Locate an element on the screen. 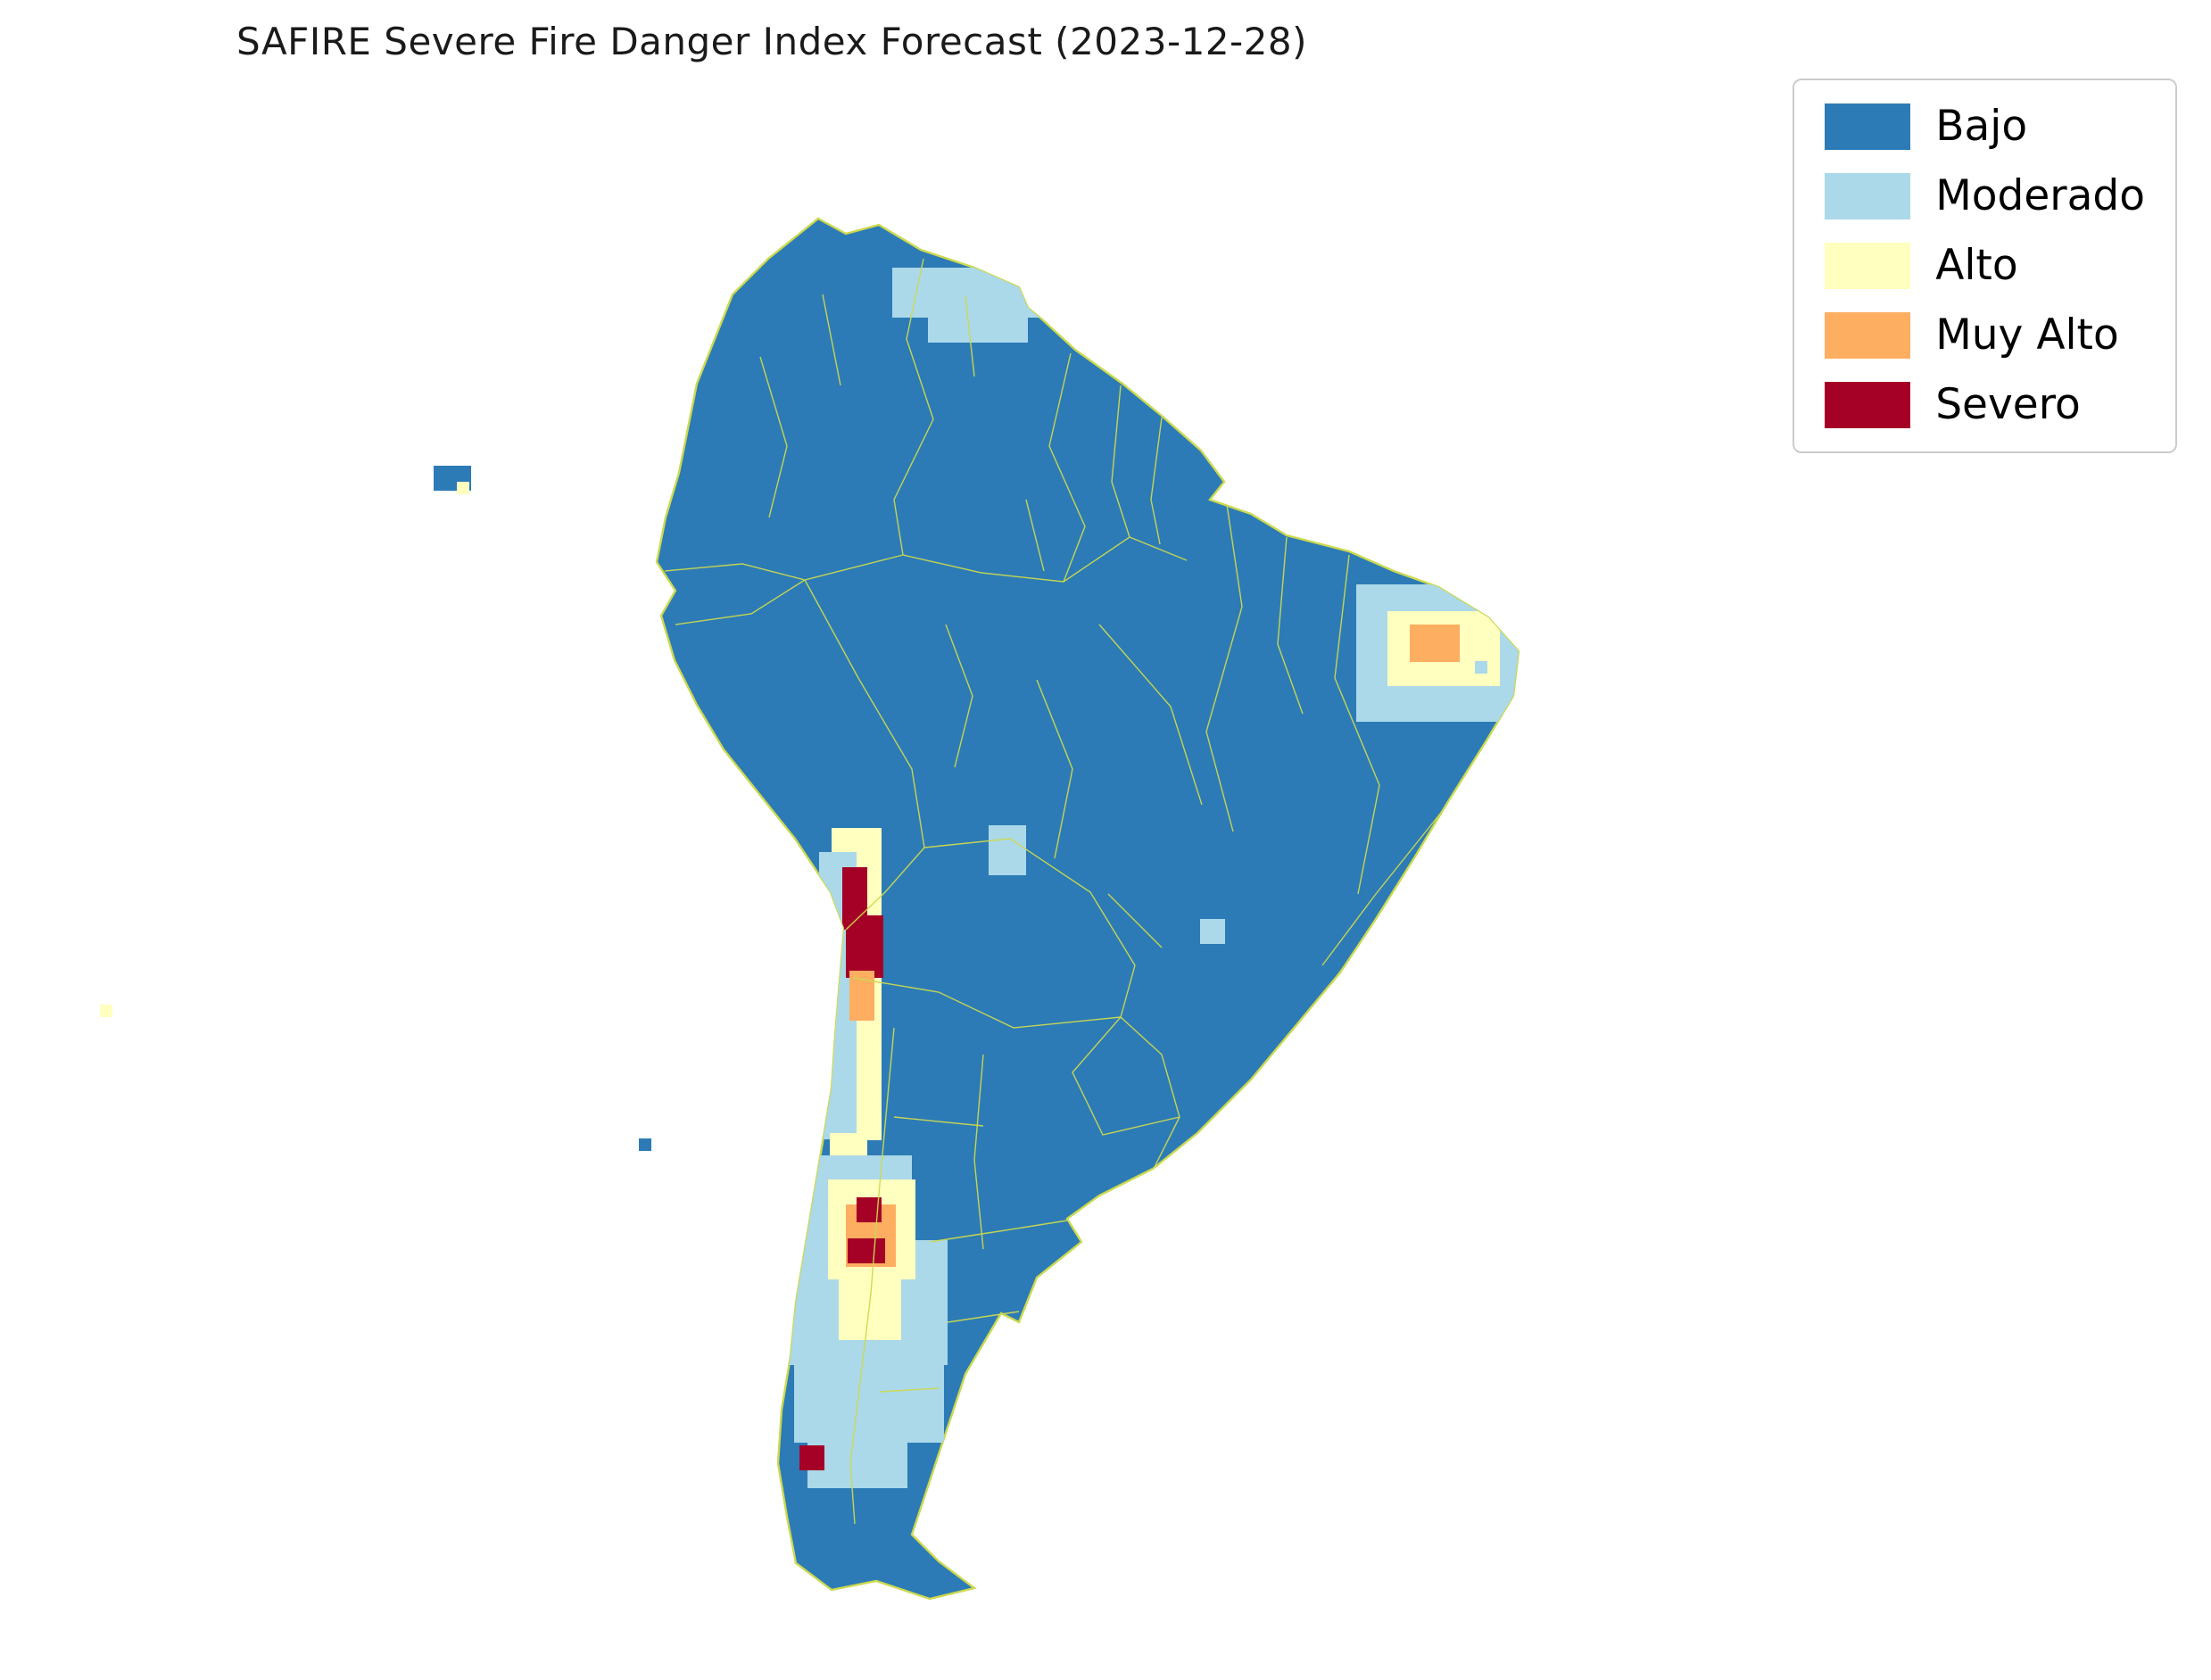 This screenshot has width=2211, height=1680. legend-item-muy-alto: Muy Alto is located at coordinates (1985, 335).